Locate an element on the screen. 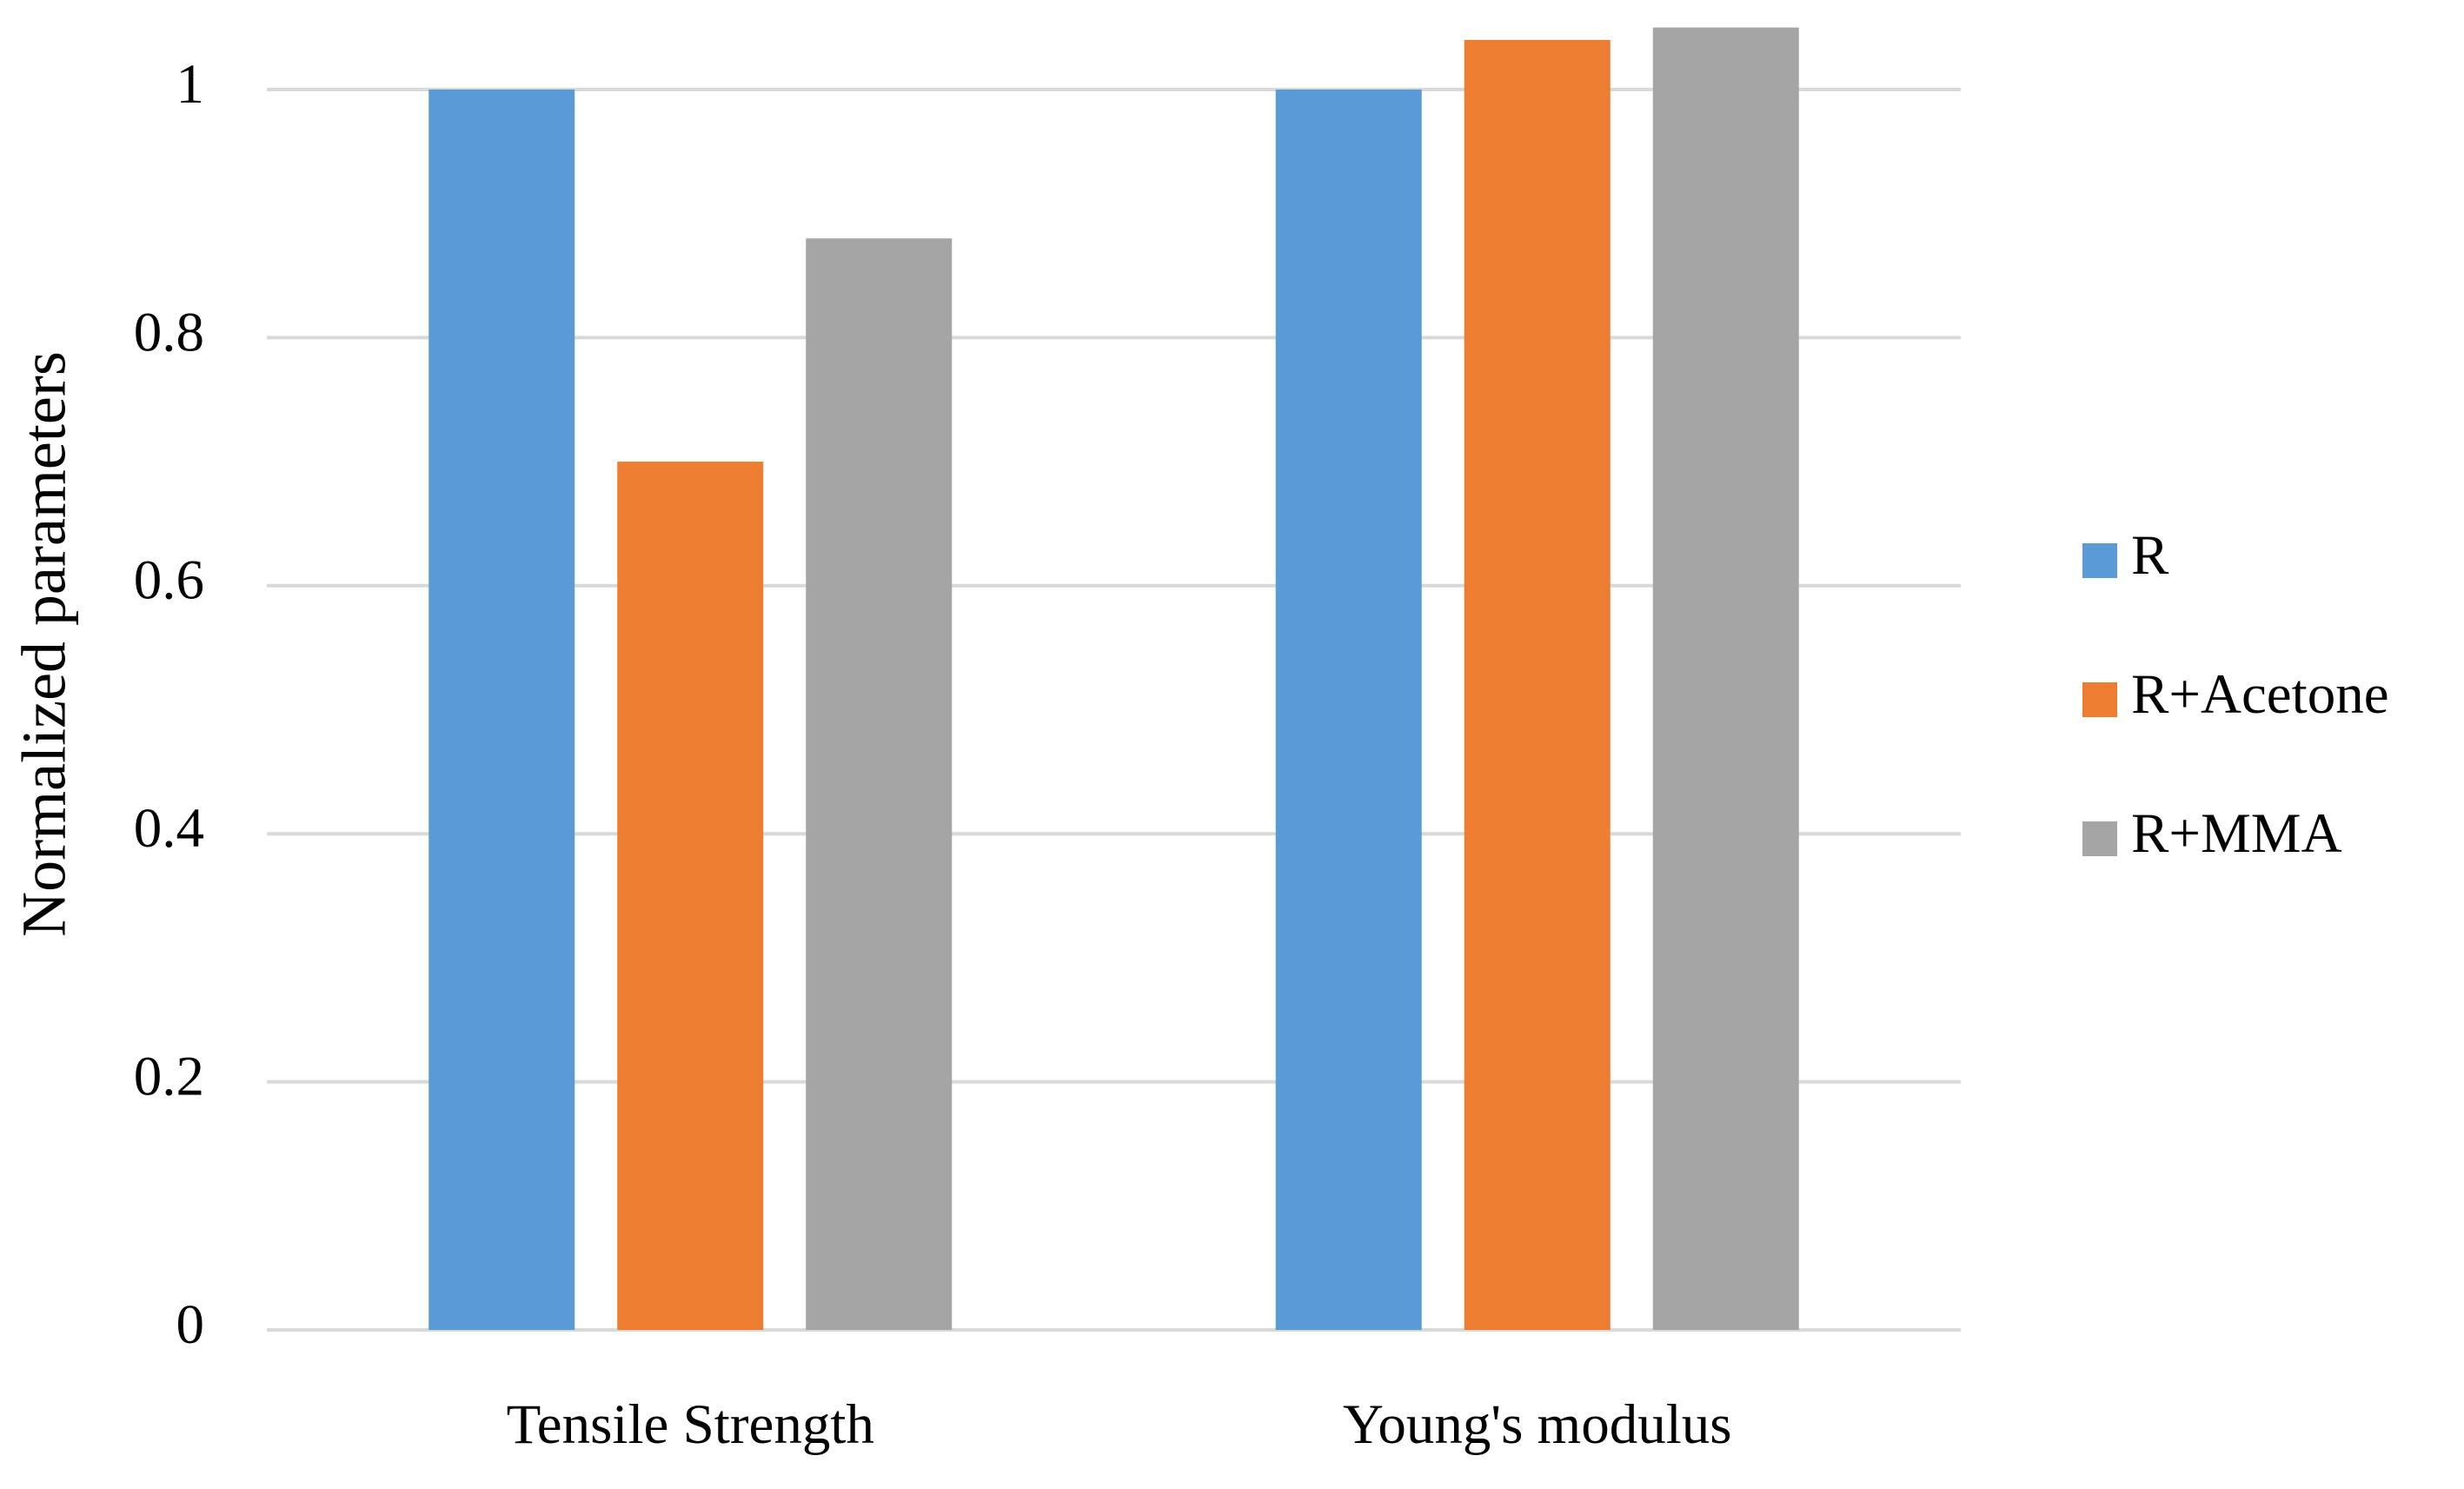  legend-label: R+Acetone is located at coordinates (2260, 694).